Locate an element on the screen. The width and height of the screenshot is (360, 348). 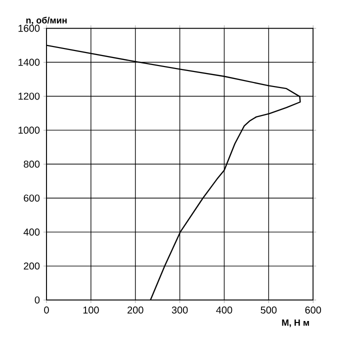
x-tick-label: 400 is located at coordinates (224, 310).